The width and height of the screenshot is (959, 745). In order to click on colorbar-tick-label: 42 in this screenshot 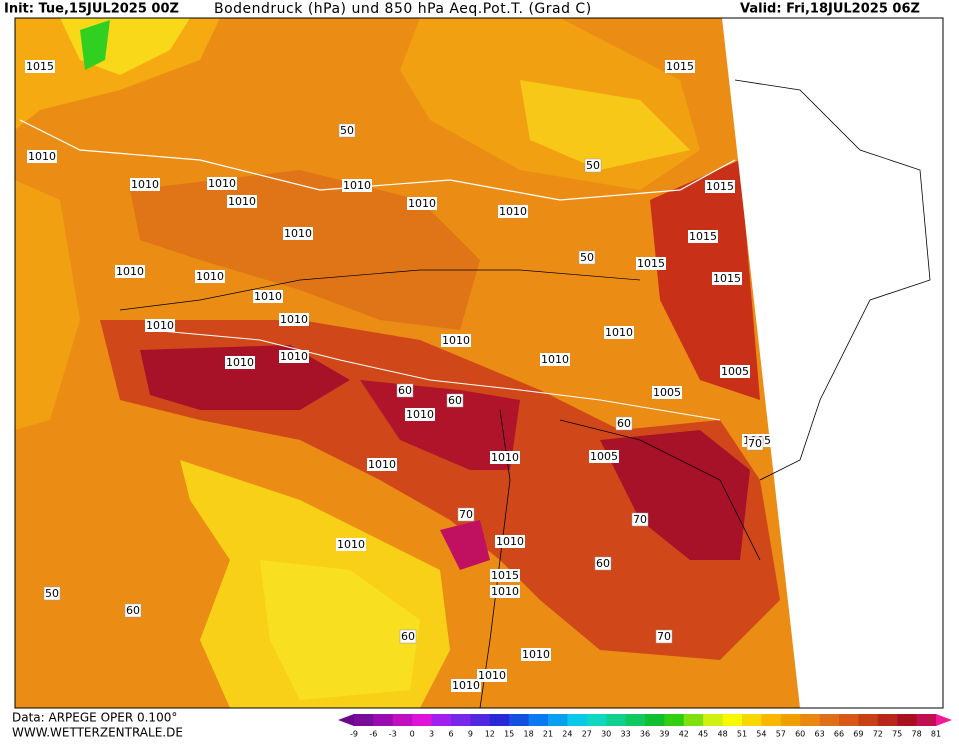, I will do `click(684, 734)`.